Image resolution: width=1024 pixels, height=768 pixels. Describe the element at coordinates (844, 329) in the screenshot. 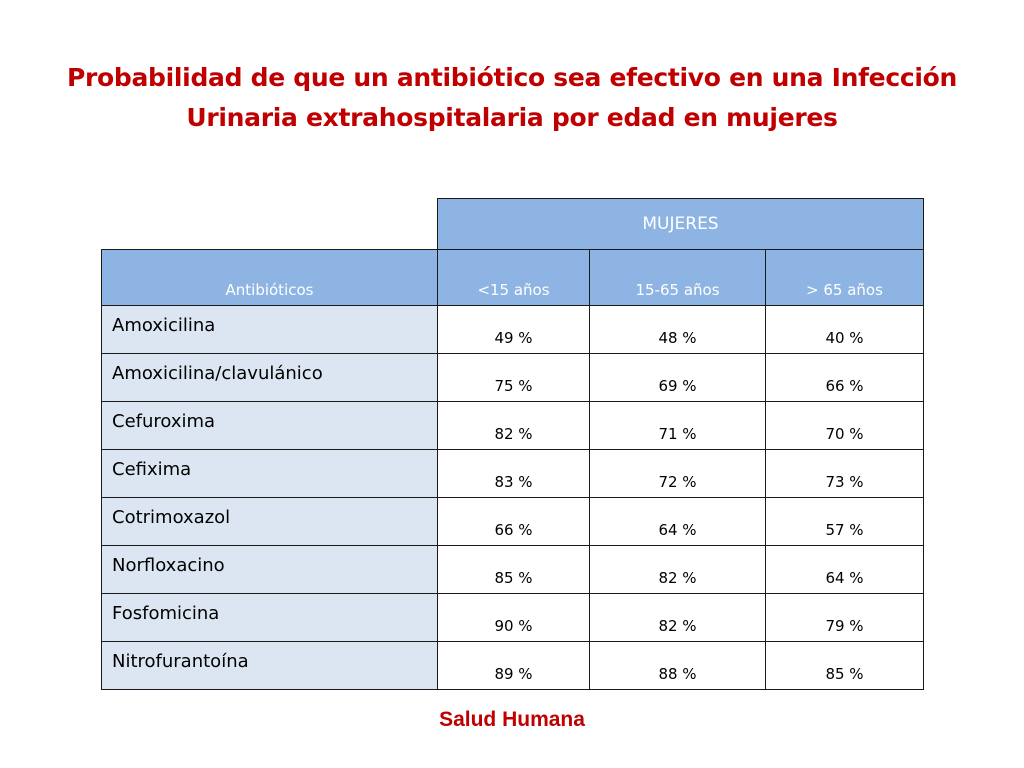

I see `value-cell: 40 %` at that location.